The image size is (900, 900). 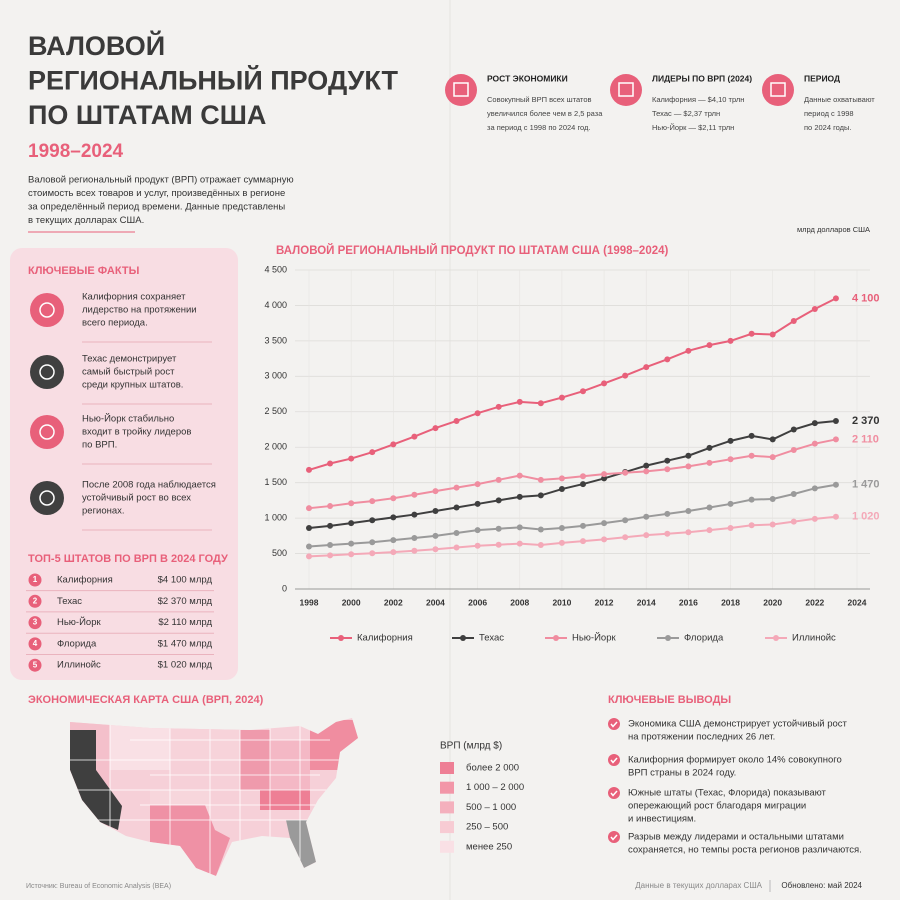 I want to click on legend-swatch, so click(x=447, y=846).